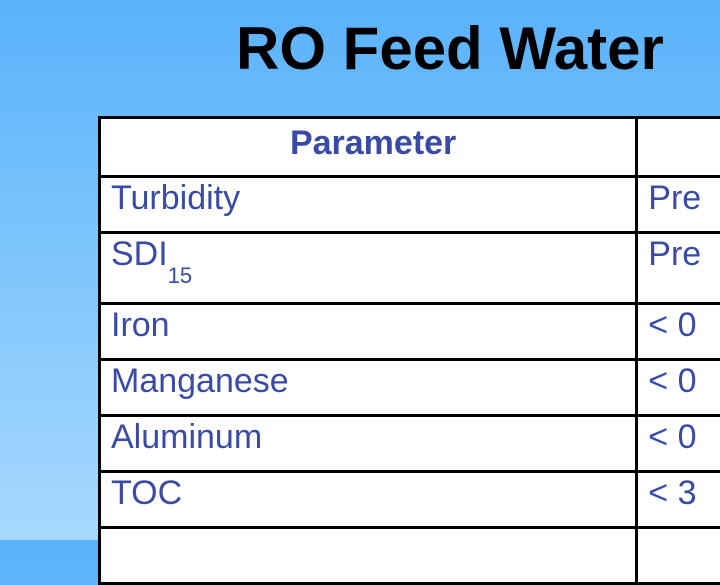  I want to click on cell-parameter: TOC, so click(368, 500).